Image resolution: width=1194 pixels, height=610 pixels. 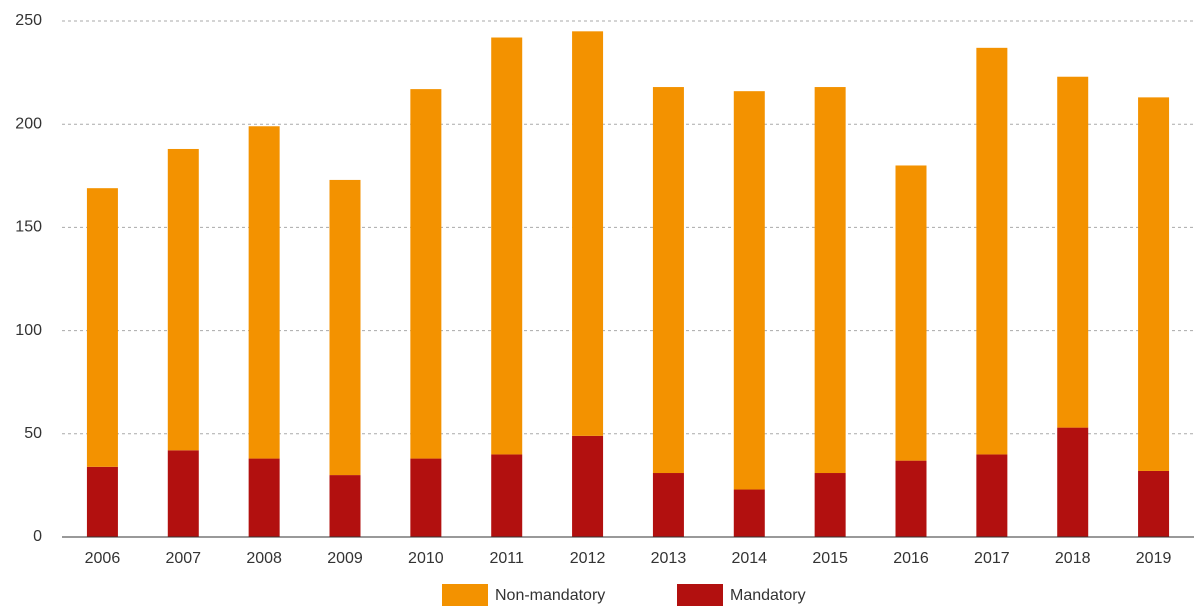 I want to click on y-tick-label: 0, so click(x=37, y=536).